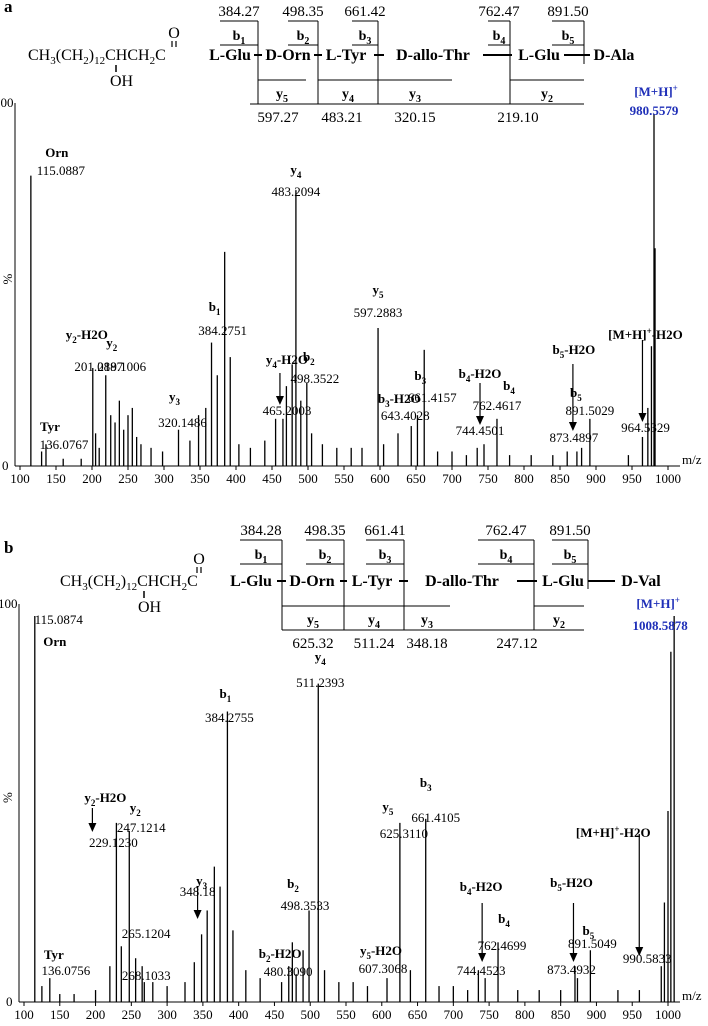 Image resolution: width=708 pixels, height=1026 pixels. What do you see at coordinates (275, 1014) in the screenshot?
I see `x-tick-label: 450` at bounding box center [275, 1014].